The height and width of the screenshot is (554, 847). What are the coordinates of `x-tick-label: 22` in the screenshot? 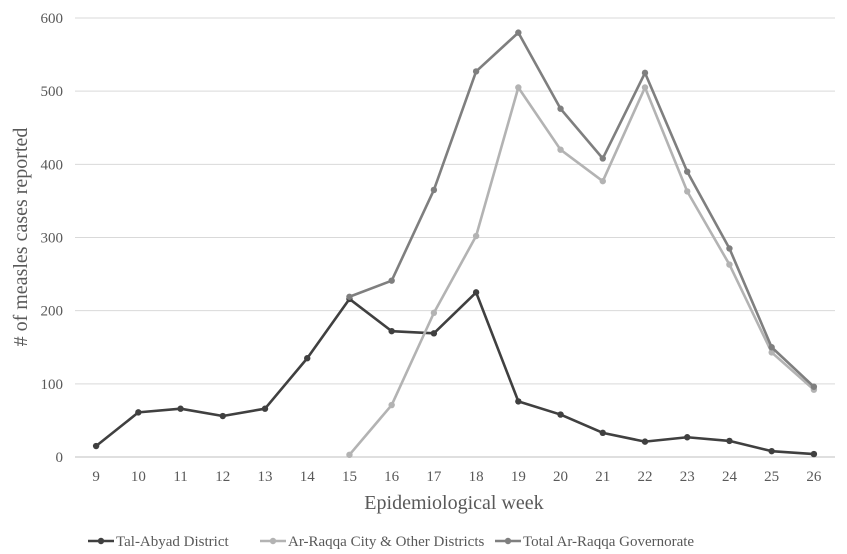 It's located at (645, 477).